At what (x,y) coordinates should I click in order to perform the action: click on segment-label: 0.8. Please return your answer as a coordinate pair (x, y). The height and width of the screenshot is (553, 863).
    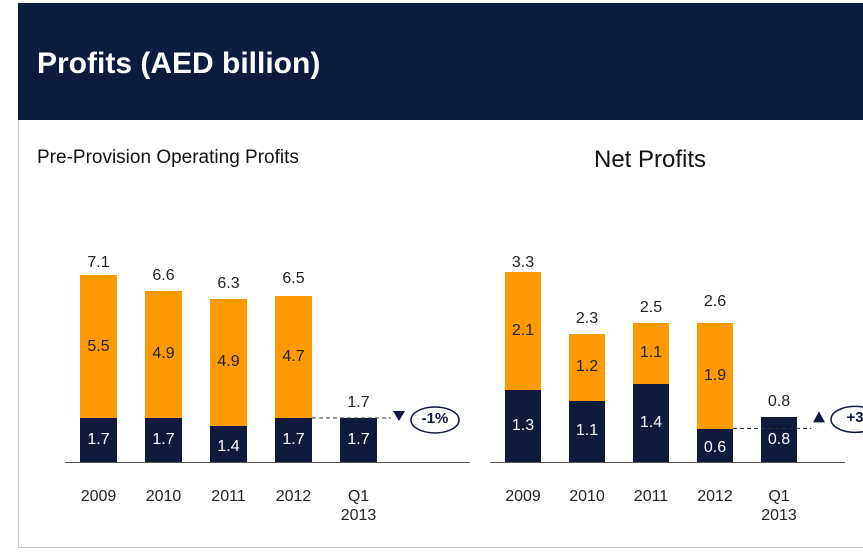
    Looking at the image, I should click on (779, 439).